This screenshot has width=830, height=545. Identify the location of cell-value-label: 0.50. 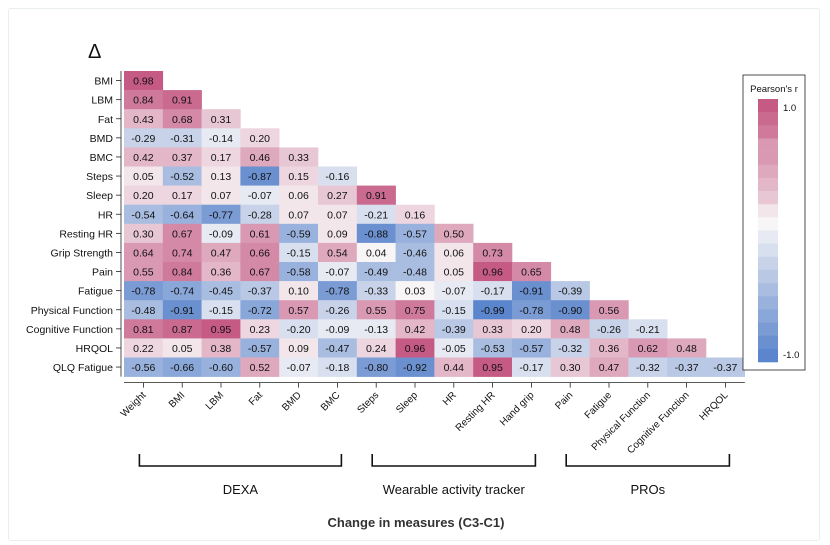
(454, 234).